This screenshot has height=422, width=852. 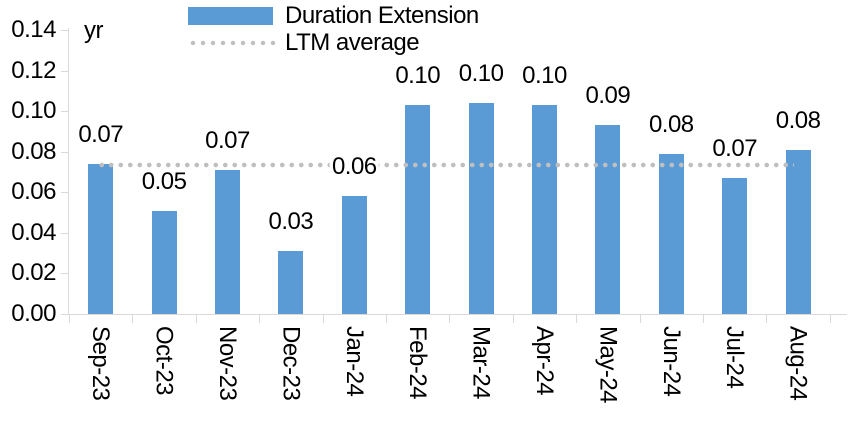 I want to click on x-axis-label: Jul-24, so click(x=735, y=357).